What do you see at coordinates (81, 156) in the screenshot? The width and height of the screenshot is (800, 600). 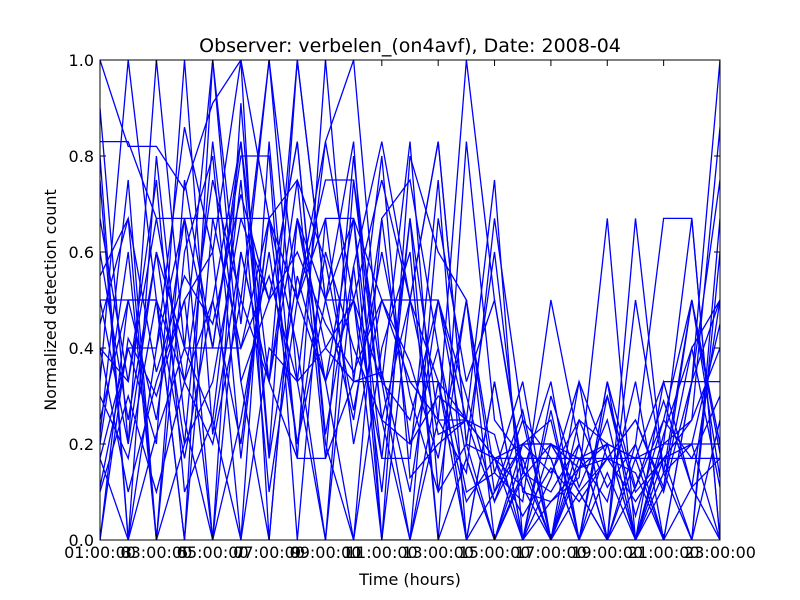 I see `y-tick-label: 0.8` at bounding box center [81, 156].